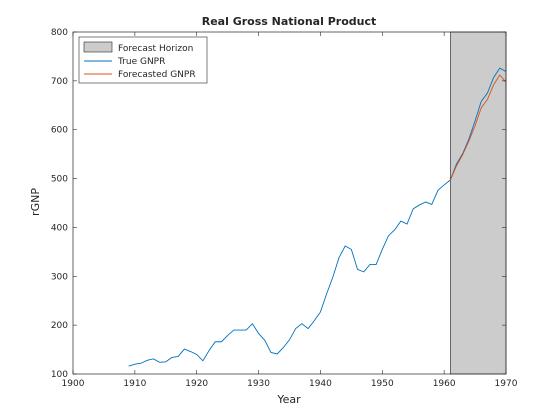 This screenshot has width=560, height=420. Describe the element at coordinates (59, 180) in the screenshot. I see `y-tick-label: 500` at that location.